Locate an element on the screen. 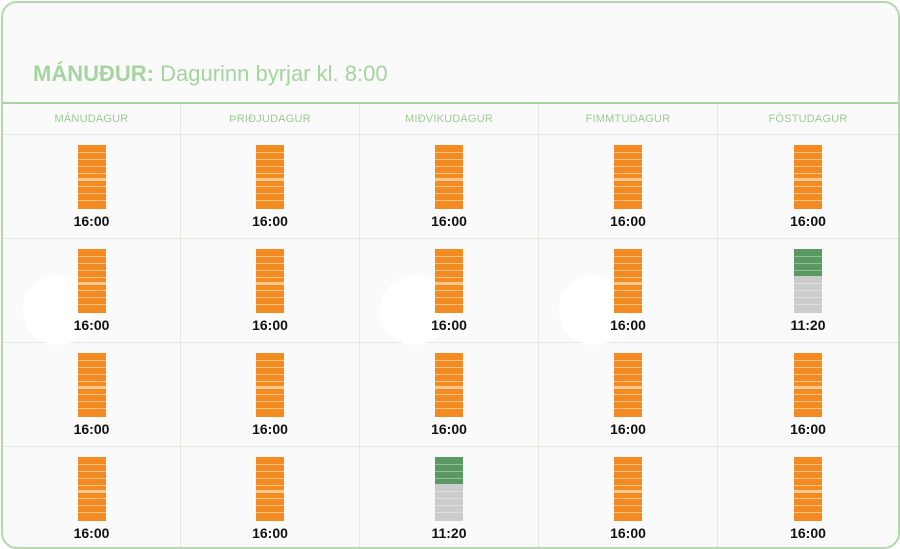 The height and width of the screenshot is (549, 900). end-time: 11:20 is located at coordinates (449, 533).